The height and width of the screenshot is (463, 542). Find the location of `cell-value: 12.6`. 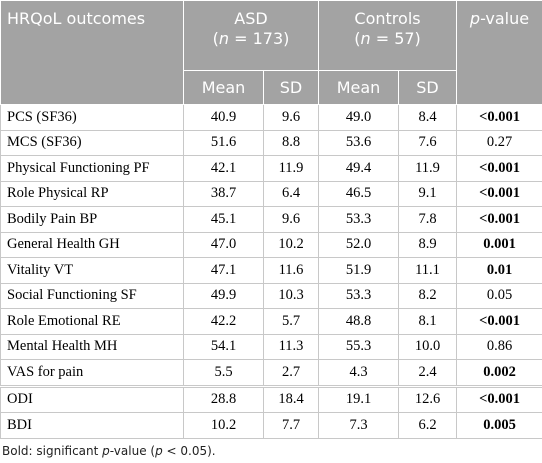

cell-value: 12.6 is located at coordinates (428, 399).